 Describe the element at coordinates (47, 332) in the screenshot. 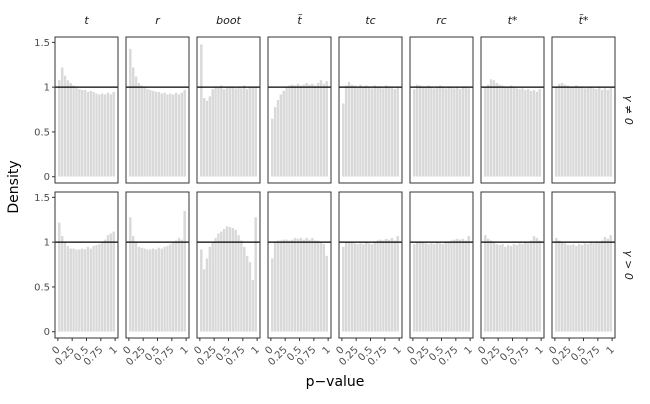

I see `y-tick-label: 0` at that location.